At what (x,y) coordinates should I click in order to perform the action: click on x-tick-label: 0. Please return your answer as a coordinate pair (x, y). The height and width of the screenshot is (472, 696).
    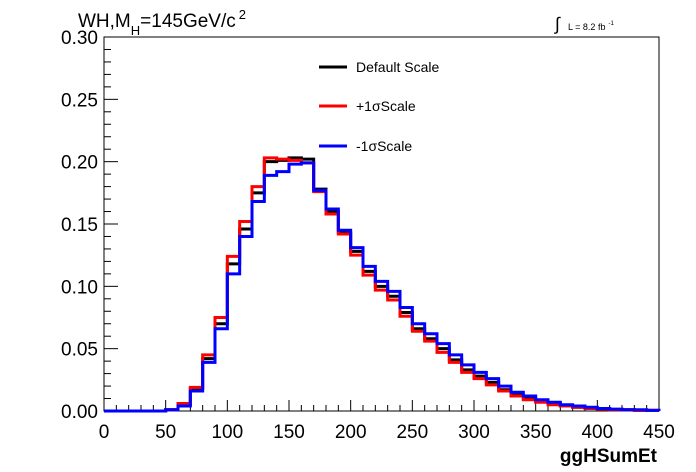
    Looking at the image, I should click on (104, 432).